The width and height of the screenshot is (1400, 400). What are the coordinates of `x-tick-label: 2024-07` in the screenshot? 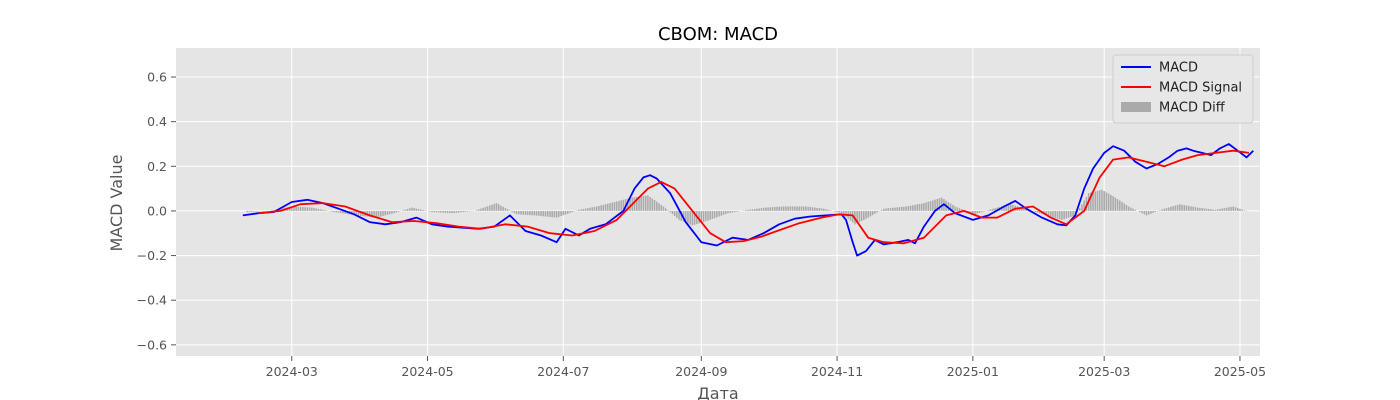 It's located at (563, 371).